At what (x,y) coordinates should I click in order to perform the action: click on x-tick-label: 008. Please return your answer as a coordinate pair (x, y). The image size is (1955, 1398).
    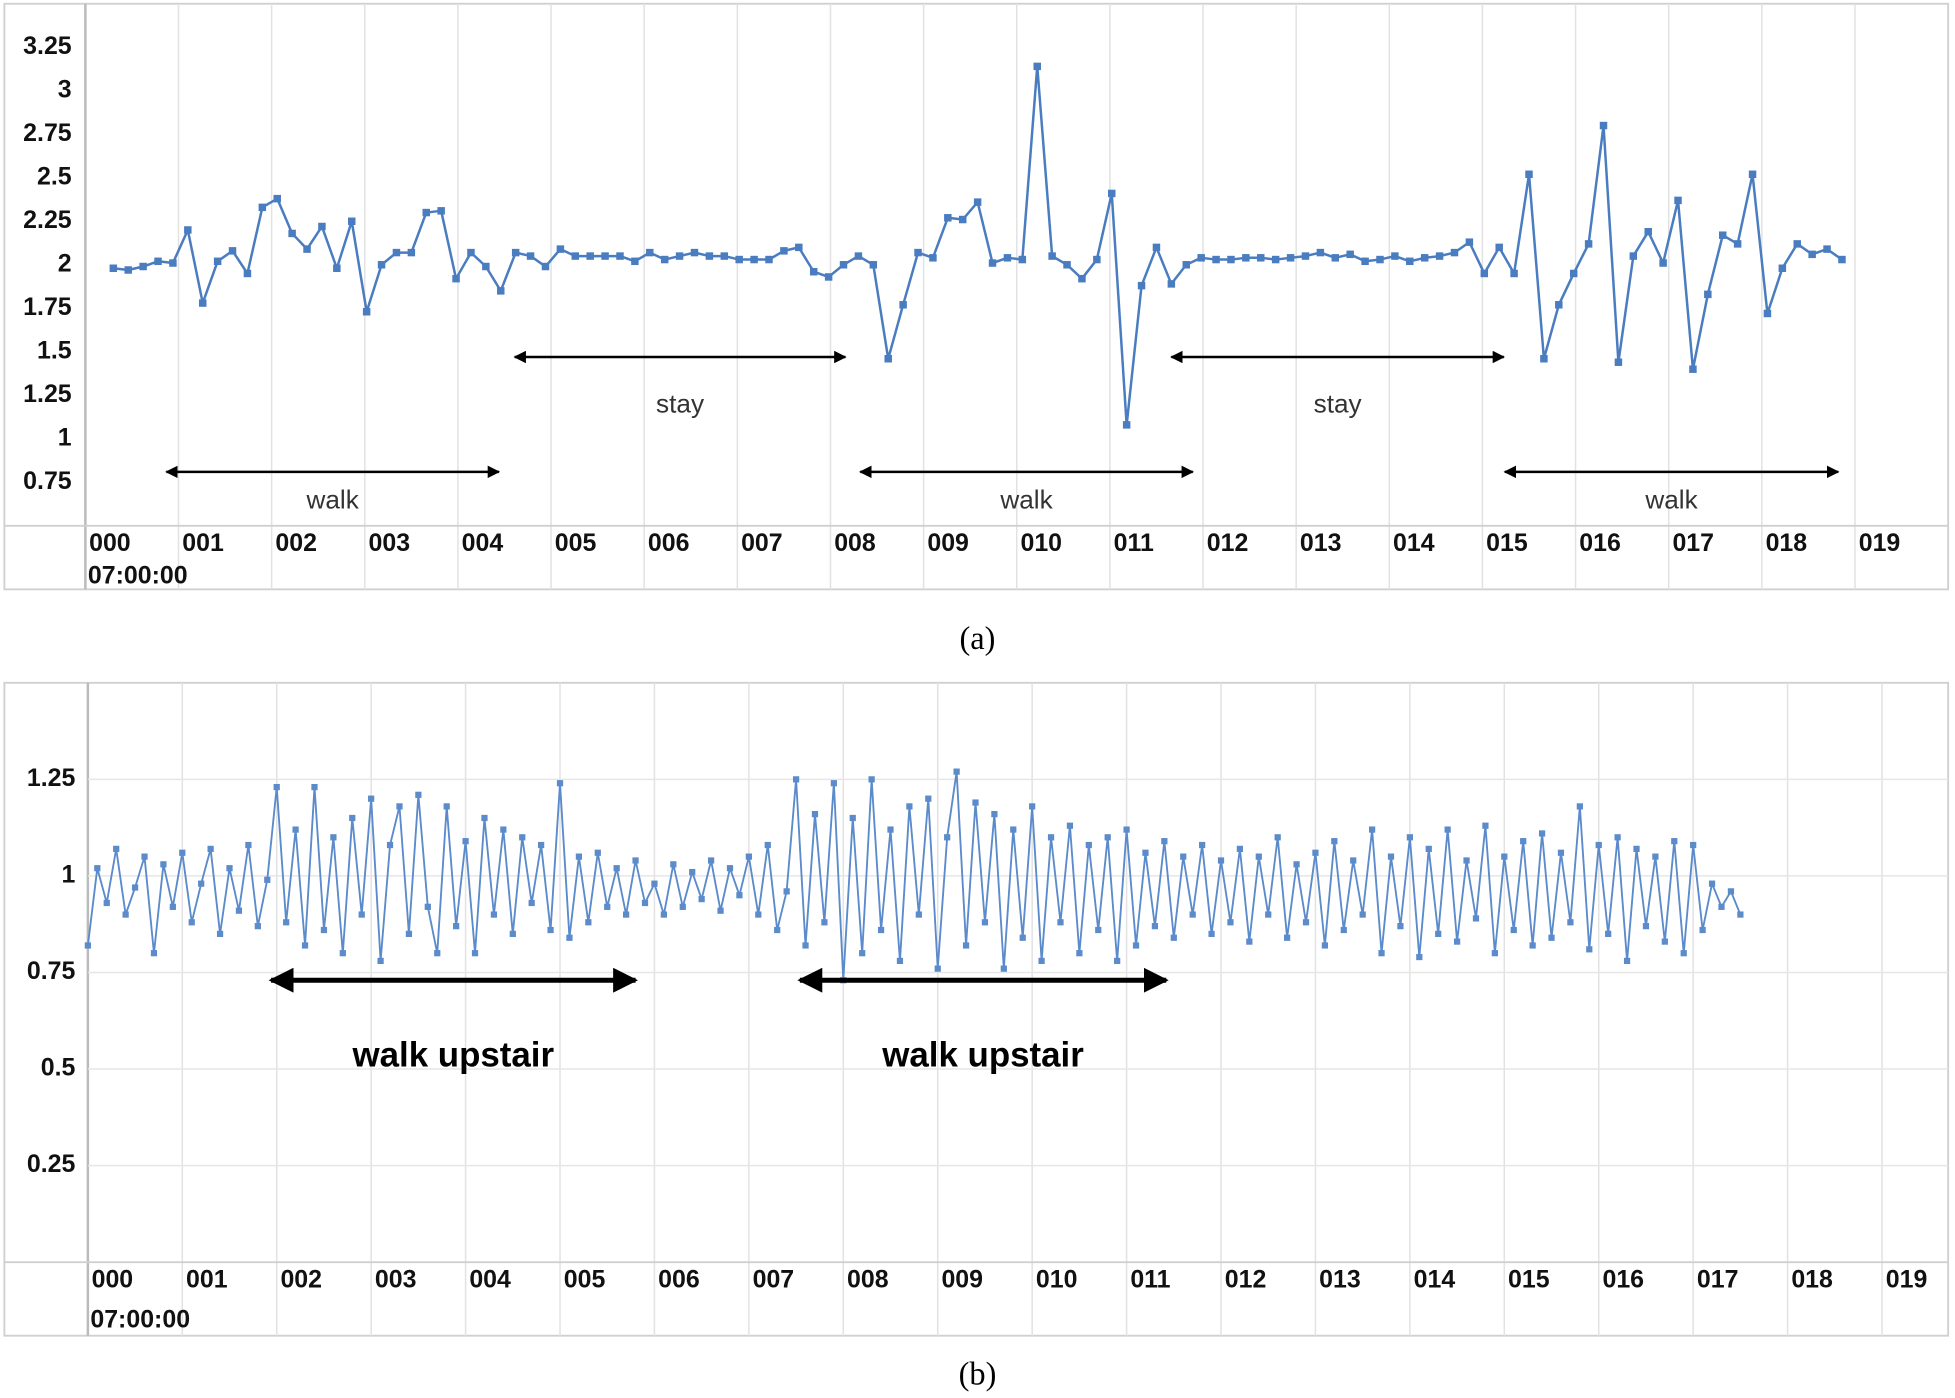
    Looking at the image, I should click on (868, 1279).